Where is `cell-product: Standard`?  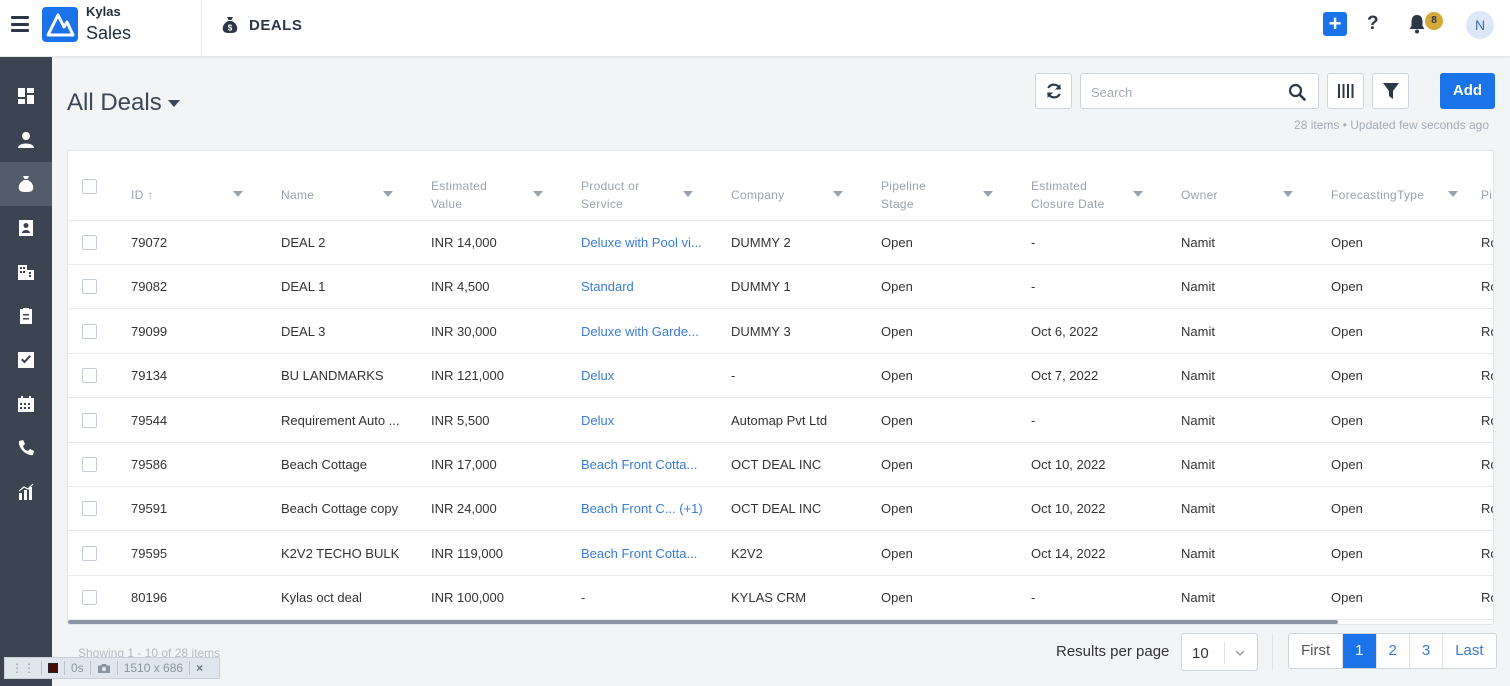 cell-product: Standard is located at coordinates (607, 287).